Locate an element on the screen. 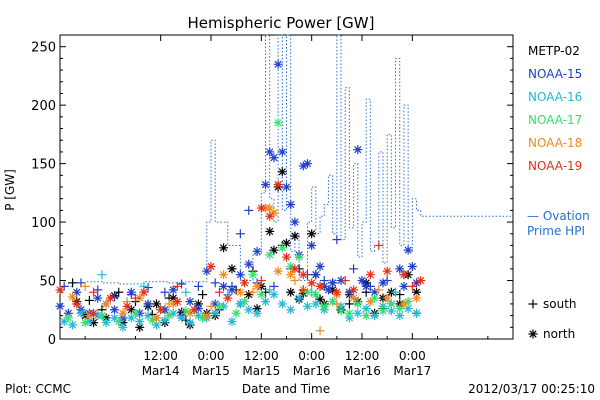 This screenshot has width=600, height=400. ovation-legend-label-2: Prime HPI is located at coordinates (556, 231).